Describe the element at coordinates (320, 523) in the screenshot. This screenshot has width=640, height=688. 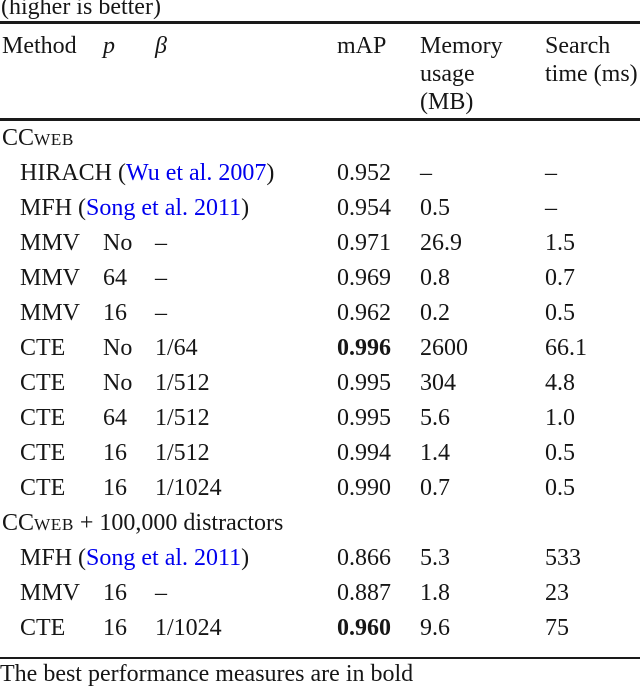
I see `section-header-ccweb-distractors: CCWEB + 100,000 distractors` at that location.